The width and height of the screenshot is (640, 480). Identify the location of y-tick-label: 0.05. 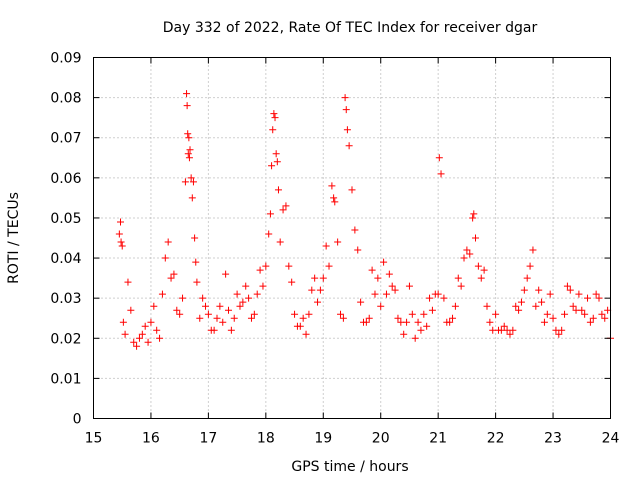
(65, 219).